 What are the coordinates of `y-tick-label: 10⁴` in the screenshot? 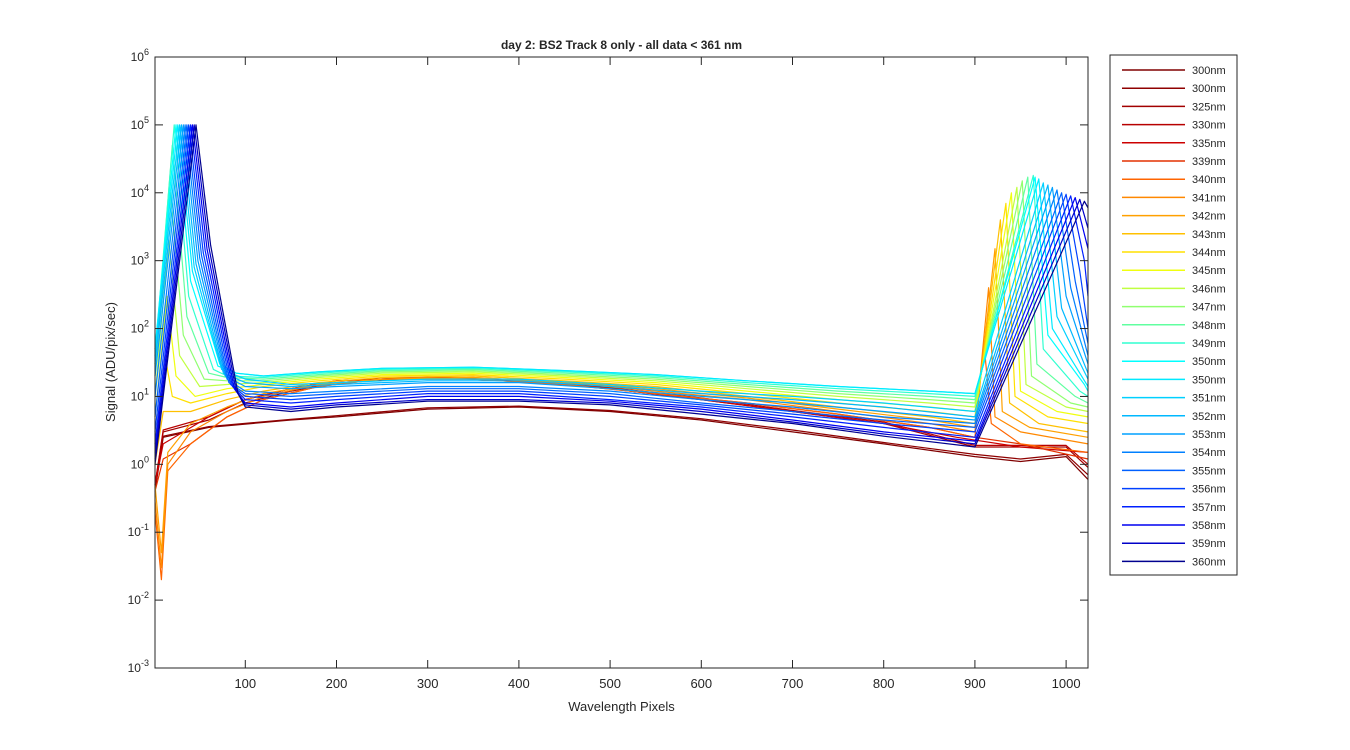 It's located at (140, 191).